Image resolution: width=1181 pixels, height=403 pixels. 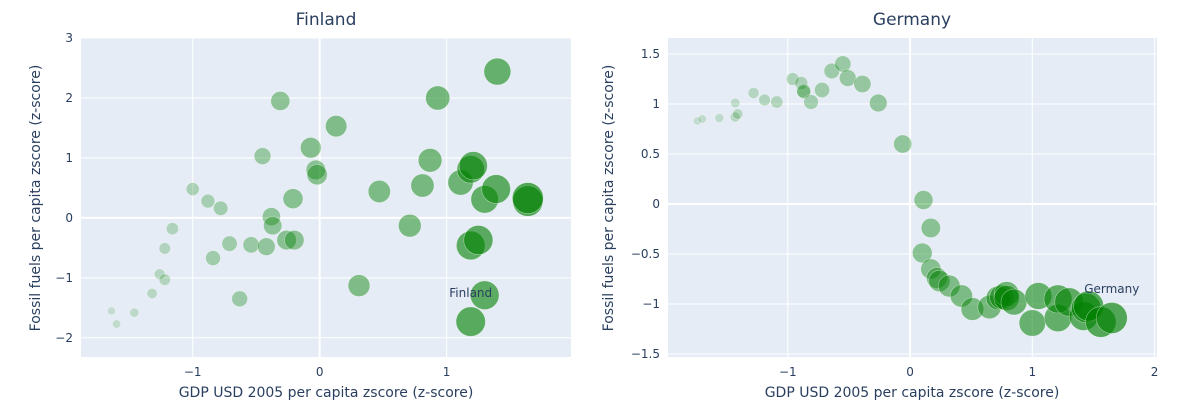 I want to click on x-tick-label: 2, so click(x=1155, y=372).